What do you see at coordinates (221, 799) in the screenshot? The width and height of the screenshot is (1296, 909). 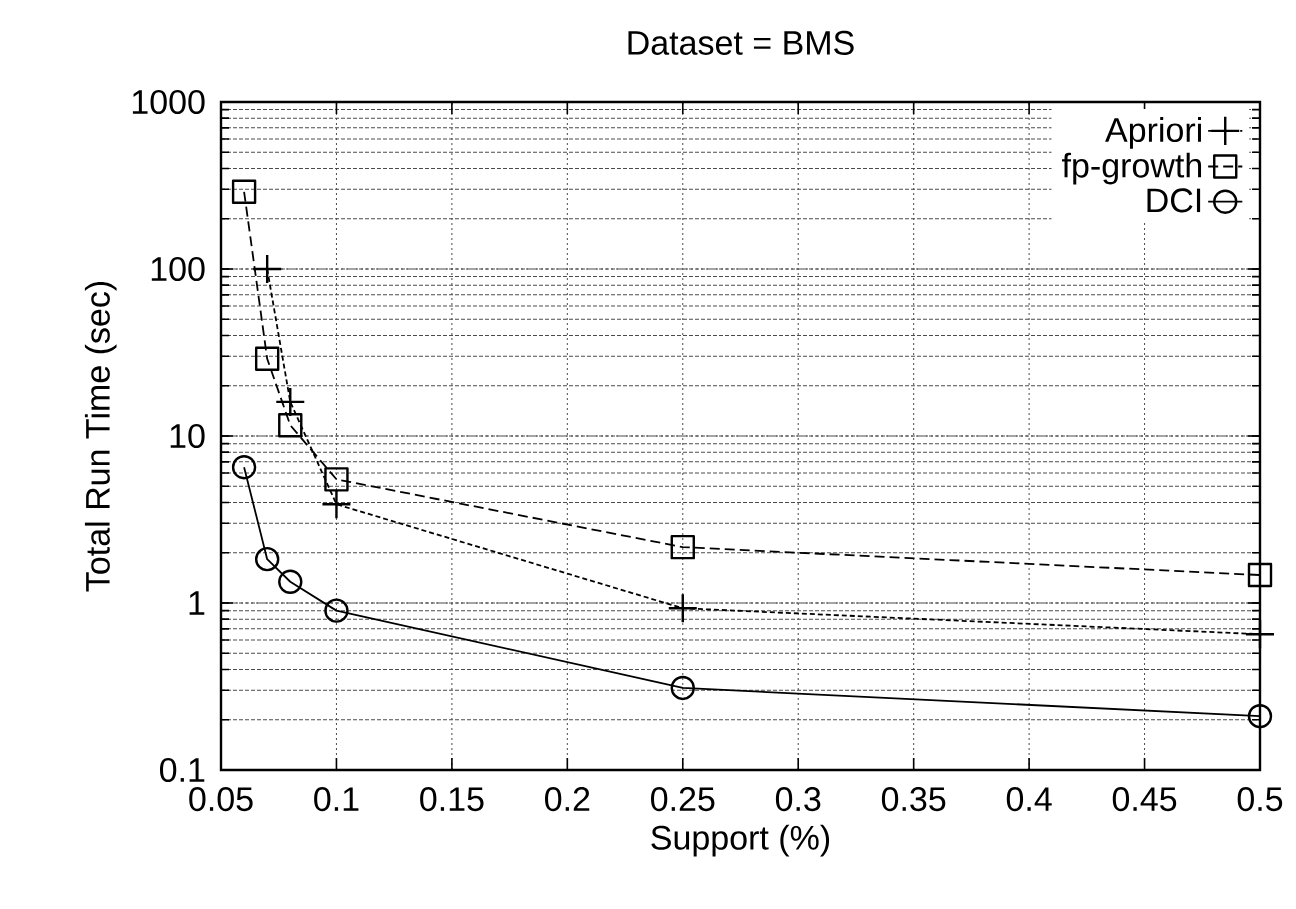 I see `x-tick-label: 0.05` at bounding box center [221, 799].